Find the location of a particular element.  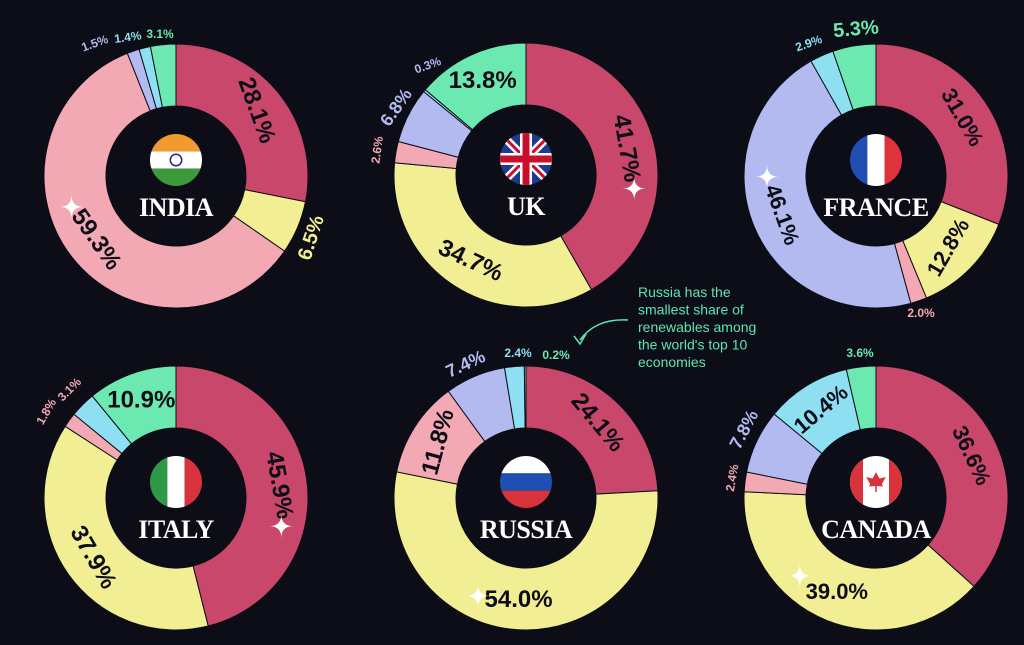

country-name: FRANCE is located at coordinates (875, 207).